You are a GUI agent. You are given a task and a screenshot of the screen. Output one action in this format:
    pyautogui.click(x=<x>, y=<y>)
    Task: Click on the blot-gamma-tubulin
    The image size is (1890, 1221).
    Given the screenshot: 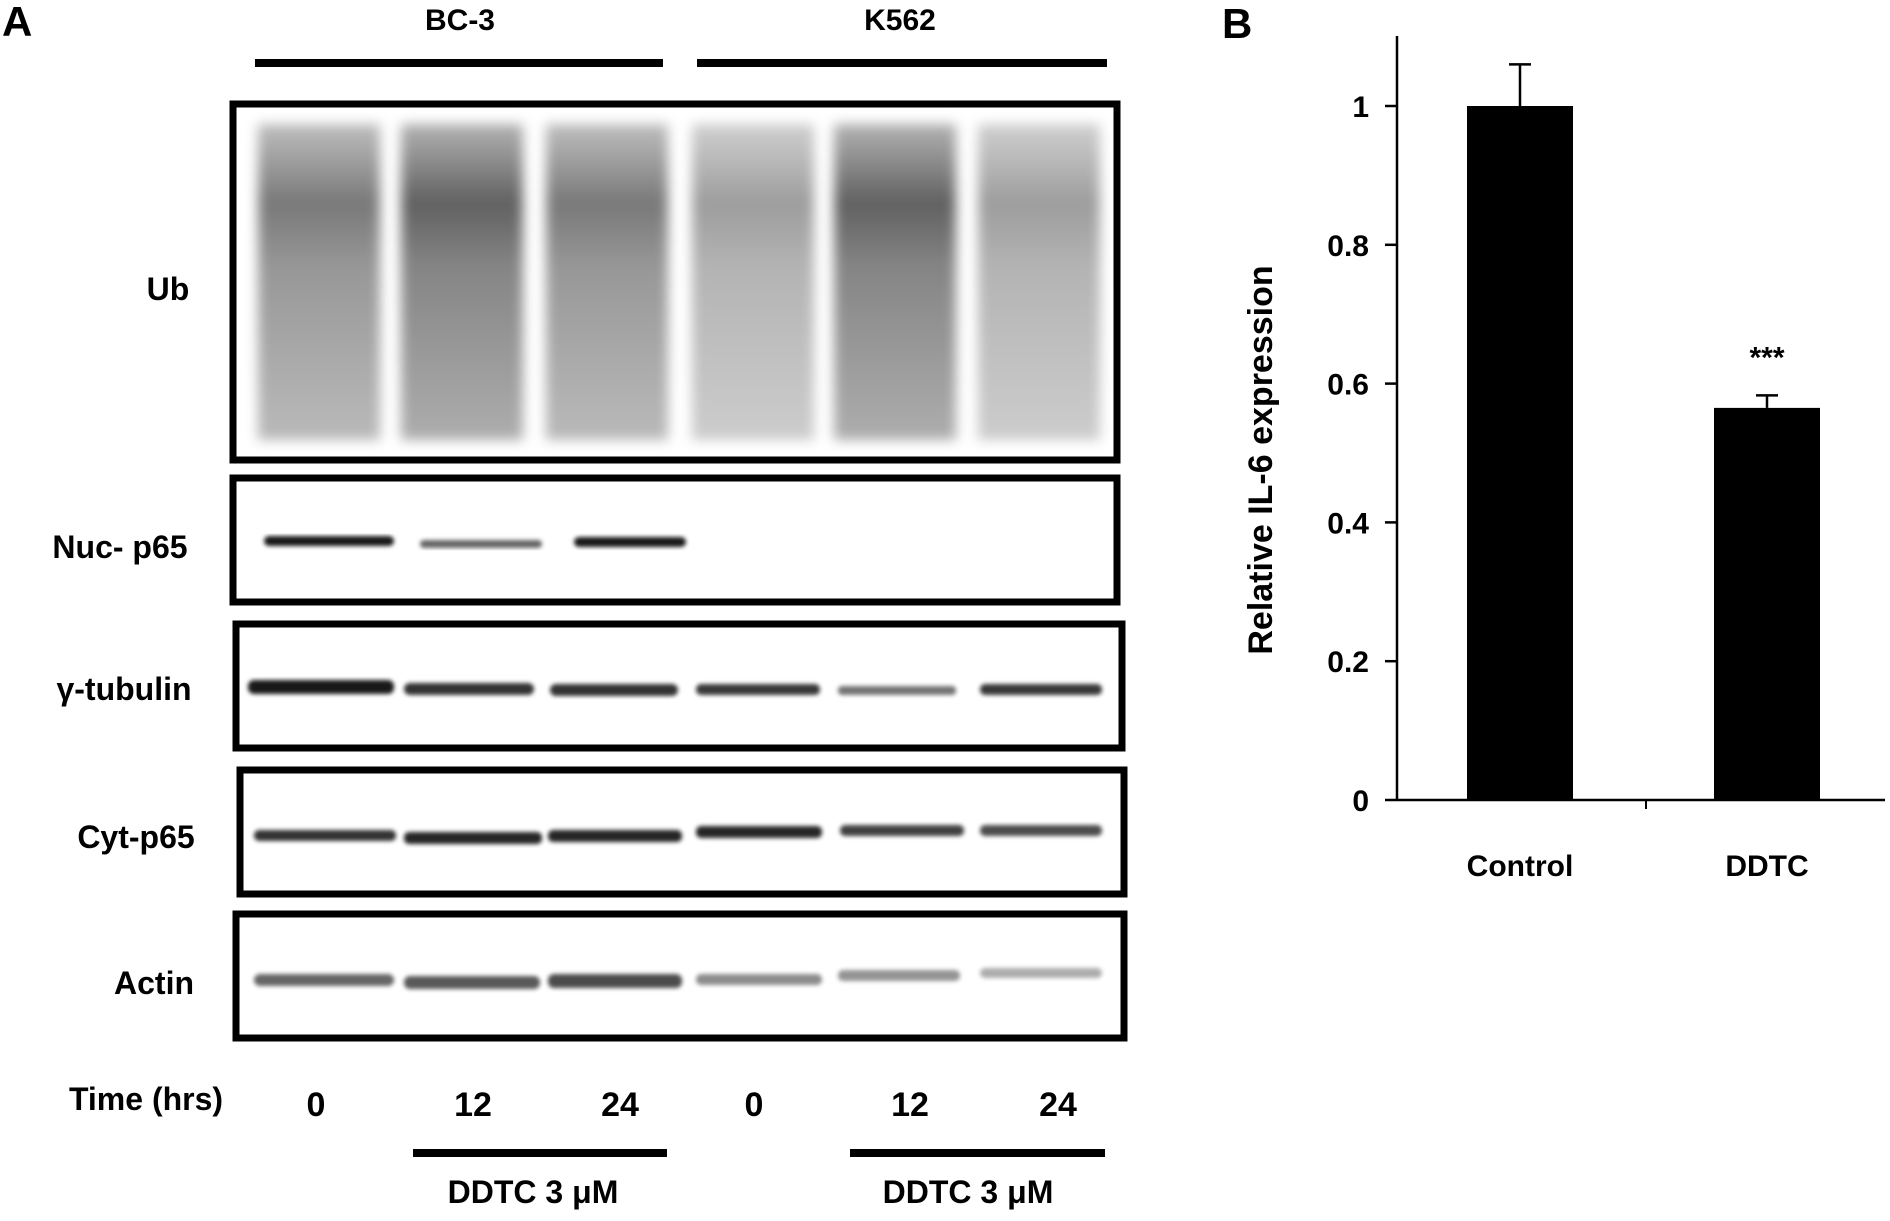 What is the action you would take?
    pyautogui.click(x=679, y=686)
    